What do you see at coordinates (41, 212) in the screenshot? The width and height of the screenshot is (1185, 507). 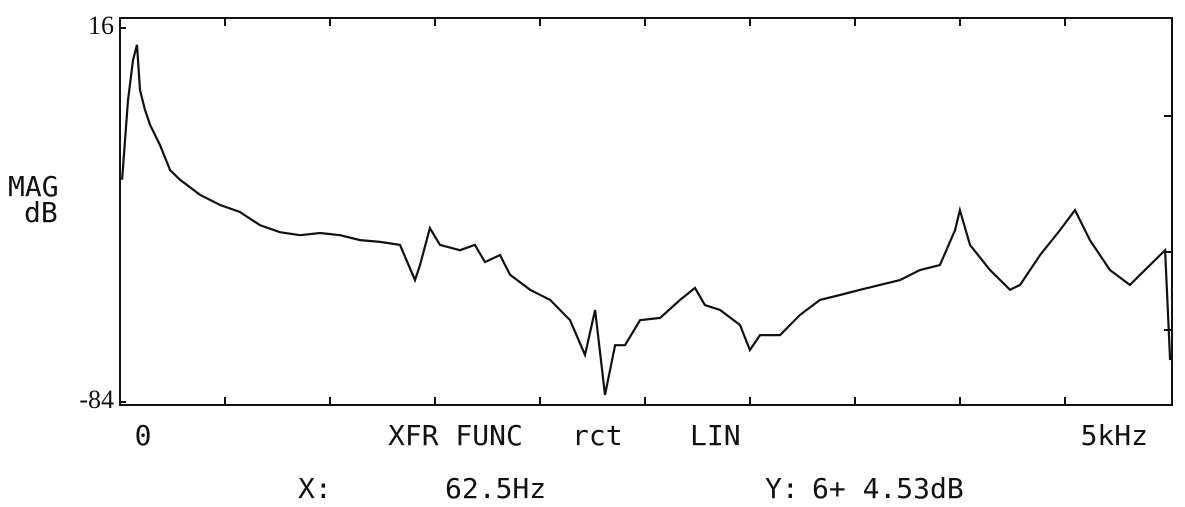 I see `y-label: dB` at bounding box center [41, 212].